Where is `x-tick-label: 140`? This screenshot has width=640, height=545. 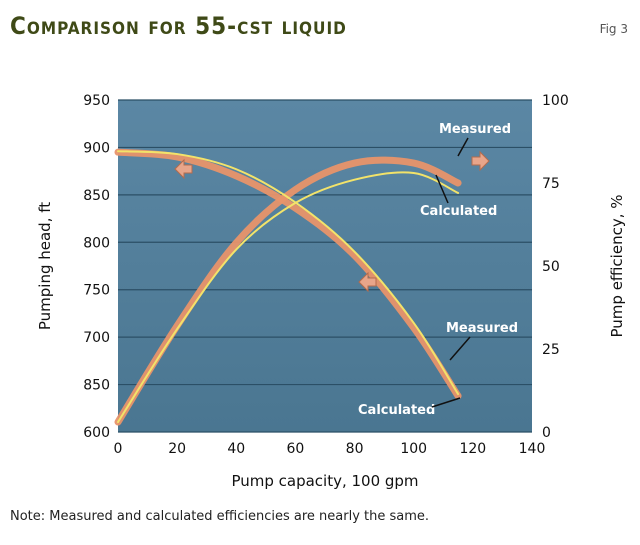
x-tick-label: 140 is located at coordinates (532, 449).